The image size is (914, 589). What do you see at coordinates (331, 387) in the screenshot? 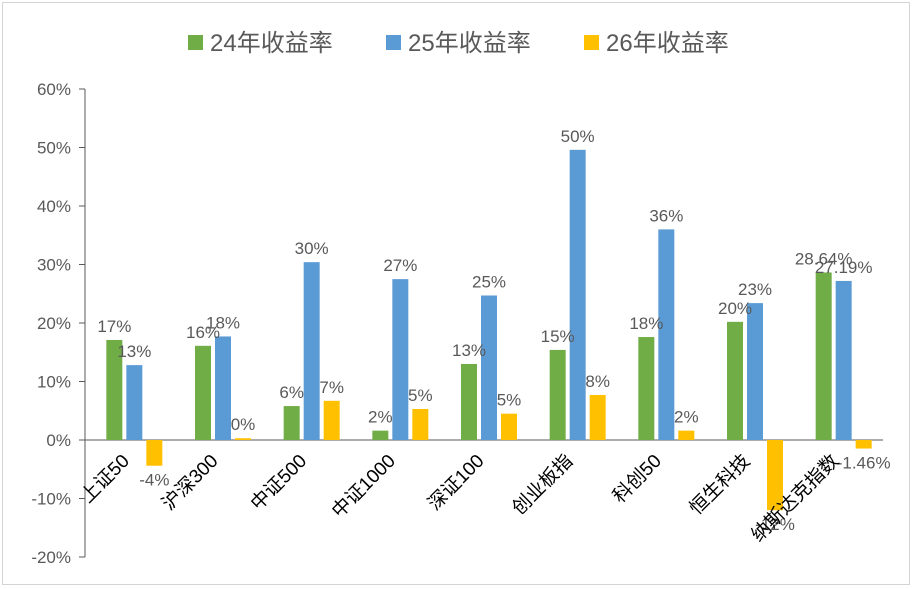
I see `data-label: 7%` at bounding box center [331, 387].